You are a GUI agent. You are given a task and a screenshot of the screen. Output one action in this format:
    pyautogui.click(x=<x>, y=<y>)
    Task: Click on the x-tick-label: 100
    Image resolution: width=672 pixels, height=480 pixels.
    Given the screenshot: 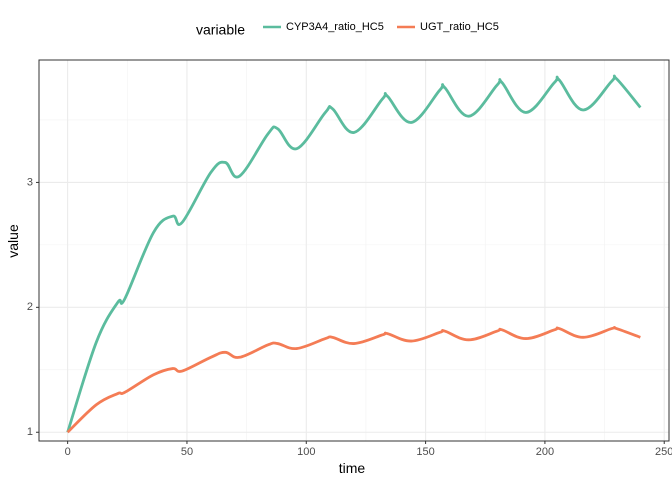 What is the action you would take?
    pyautogui.click(x=306, y=452)
    